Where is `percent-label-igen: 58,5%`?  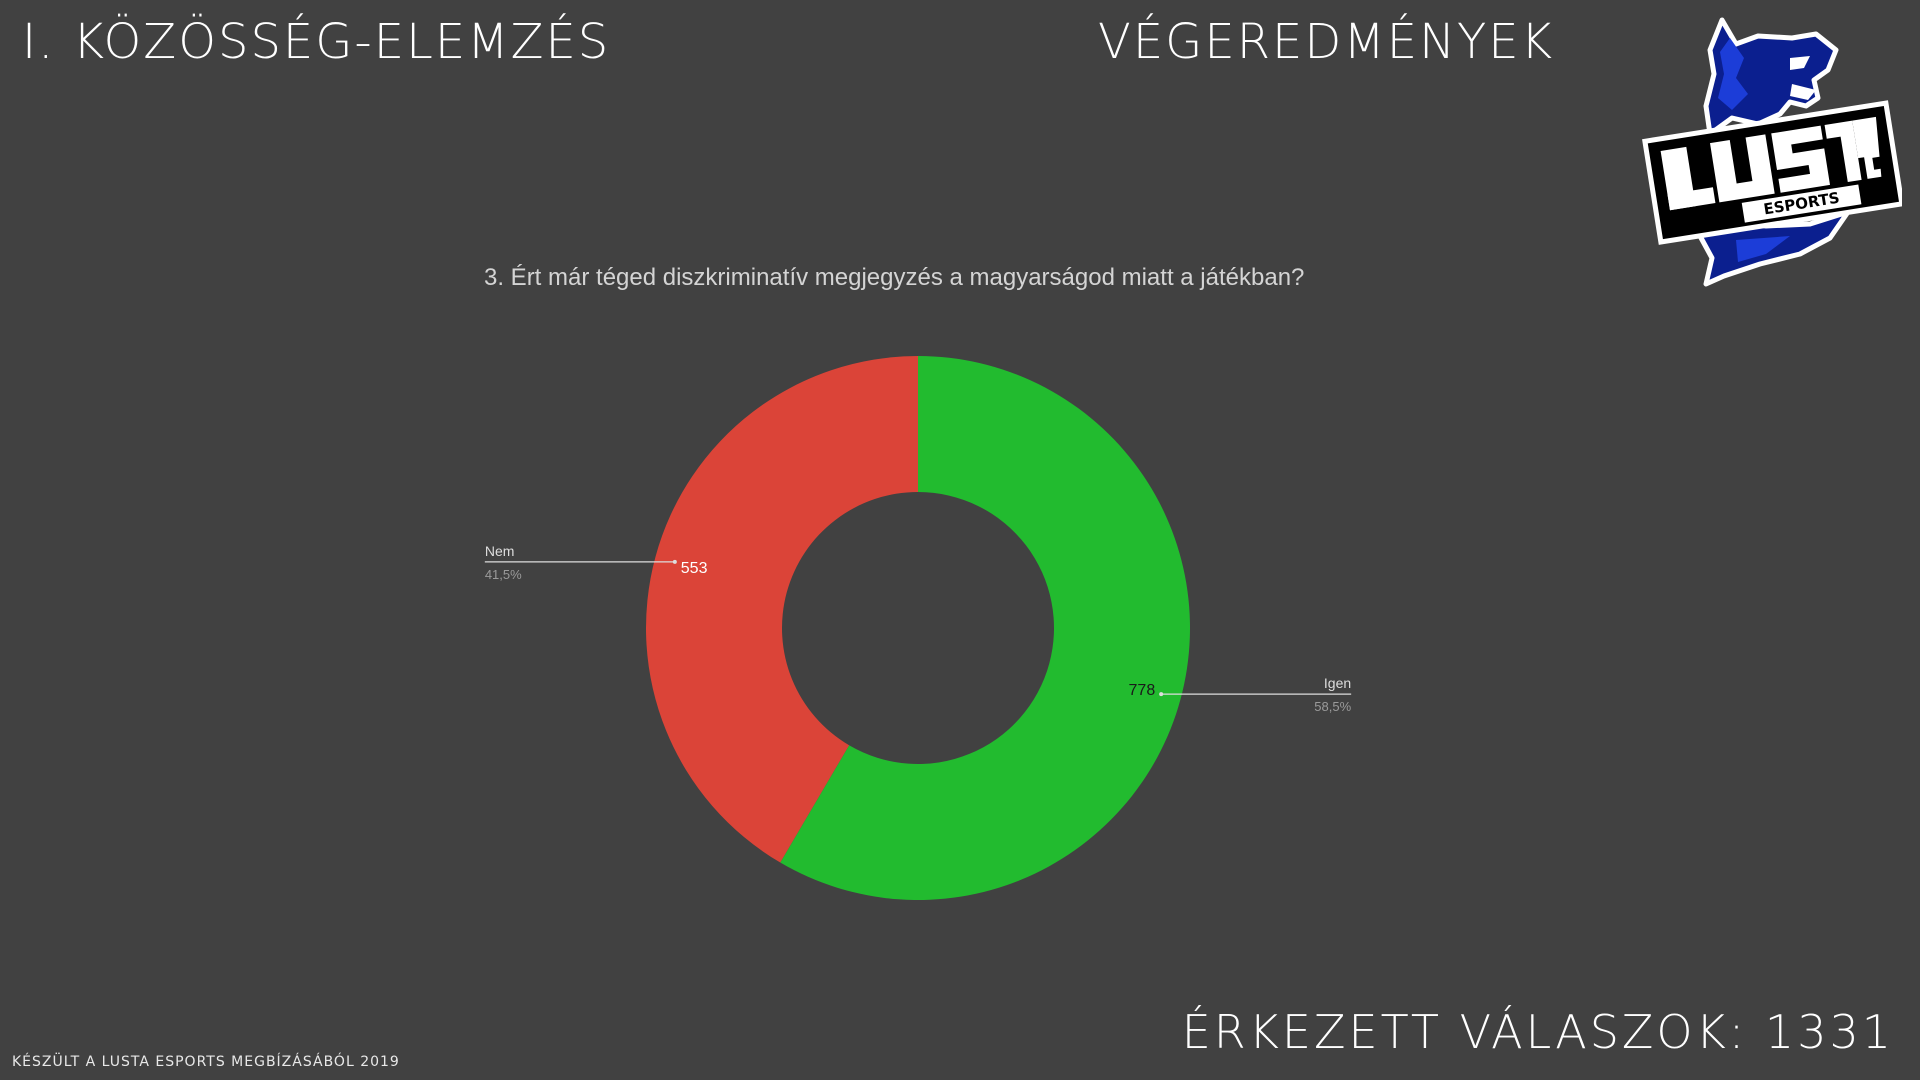
percent-label-igen: 58,5% is located at coordinates (1332, 706).